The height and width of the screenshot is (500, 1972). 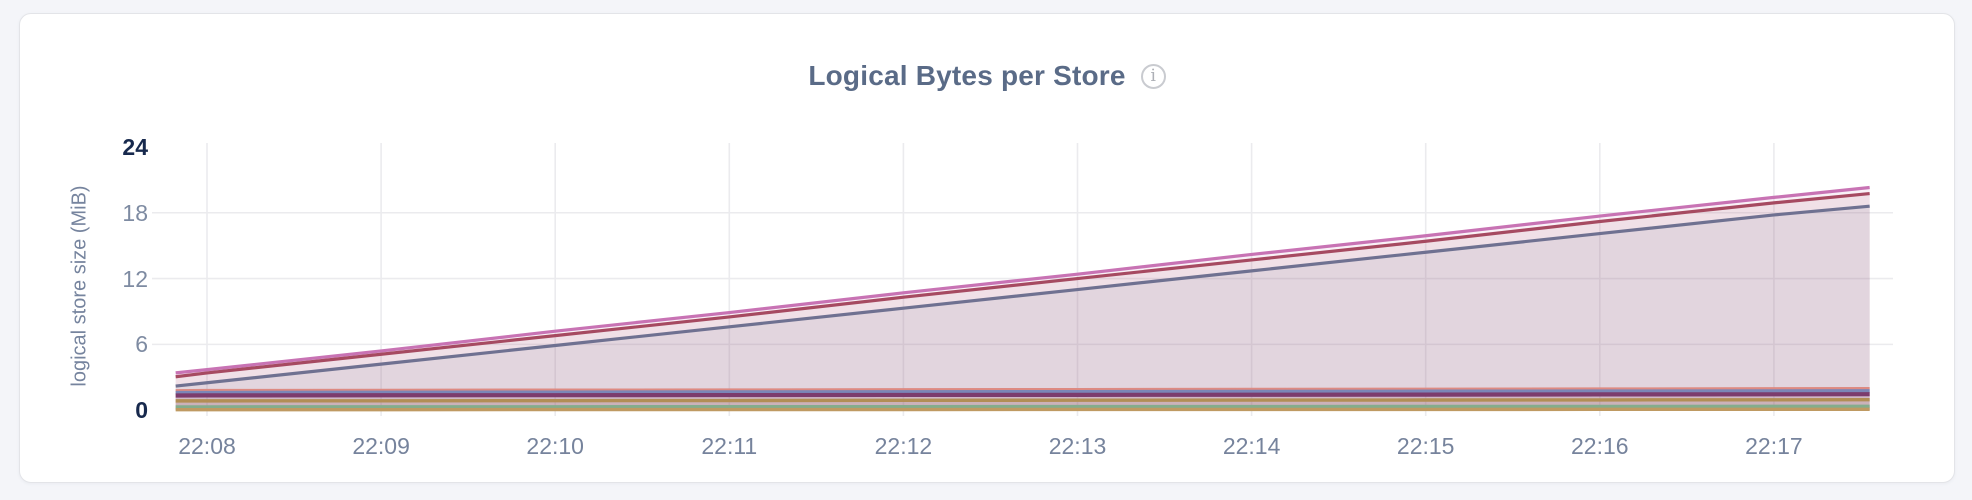 What do you see at coordinates (1153, 76) in the screenshot?
I see `info-icon: i` at bounding box center [1153, 76].